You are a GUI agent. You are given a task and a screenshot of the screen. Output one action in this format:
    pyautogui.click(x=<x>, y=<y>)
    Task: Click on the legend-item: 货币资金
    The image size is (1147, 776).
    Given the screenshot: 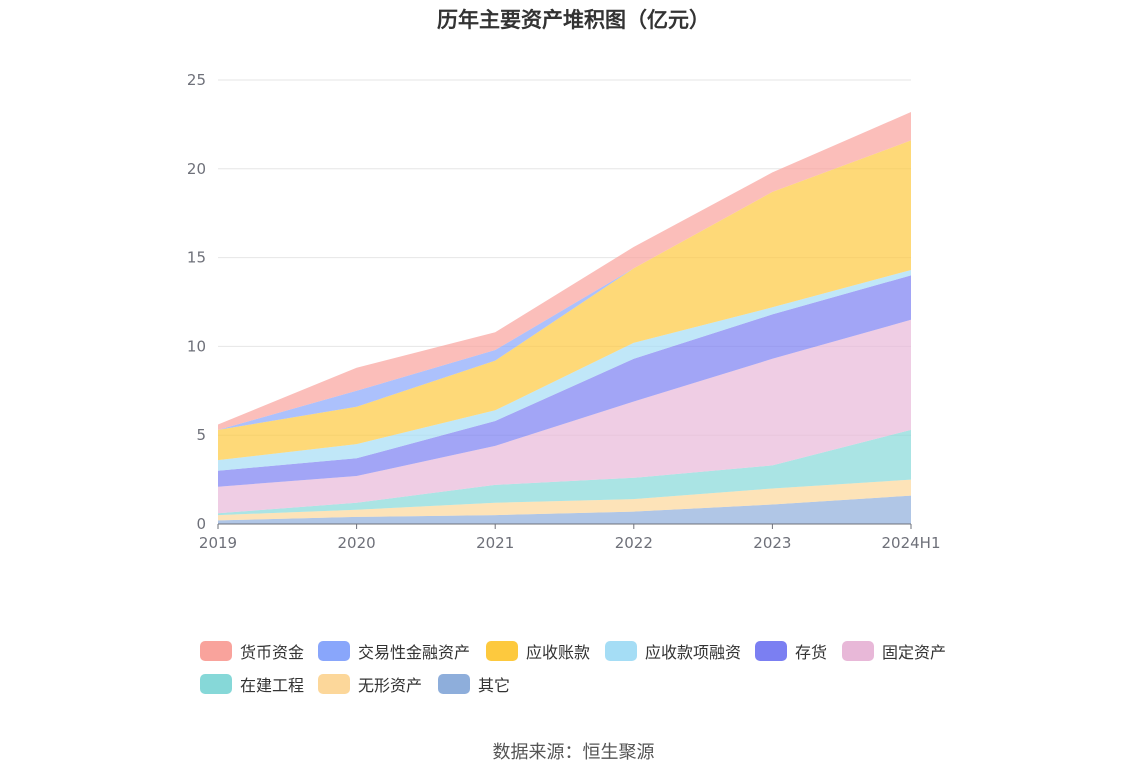 What is the action you would take?
    pyautogui.click(x=252, y=651)
    